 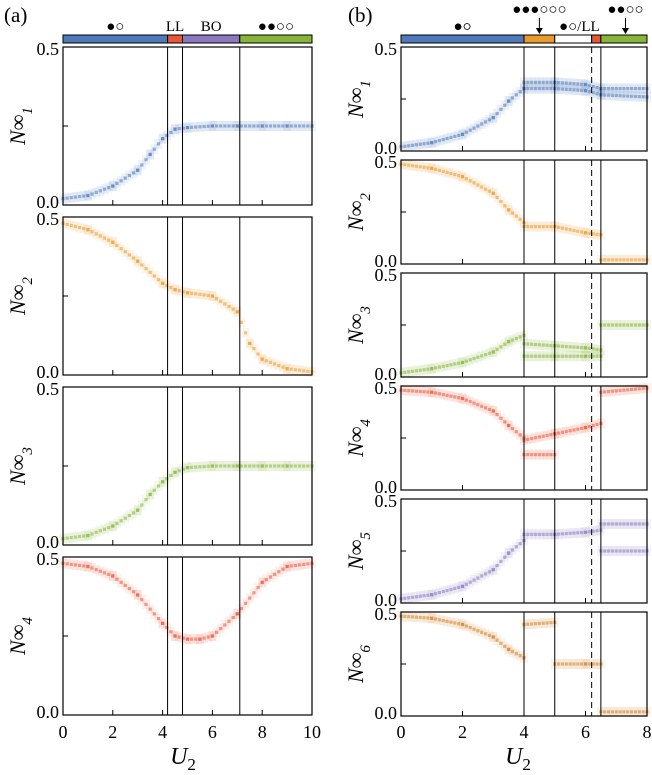 What do you see at coordinates (366, 84) in the screenshot?
I see `y-axis-label-subscript: 1` at bounding box center [366, 84].